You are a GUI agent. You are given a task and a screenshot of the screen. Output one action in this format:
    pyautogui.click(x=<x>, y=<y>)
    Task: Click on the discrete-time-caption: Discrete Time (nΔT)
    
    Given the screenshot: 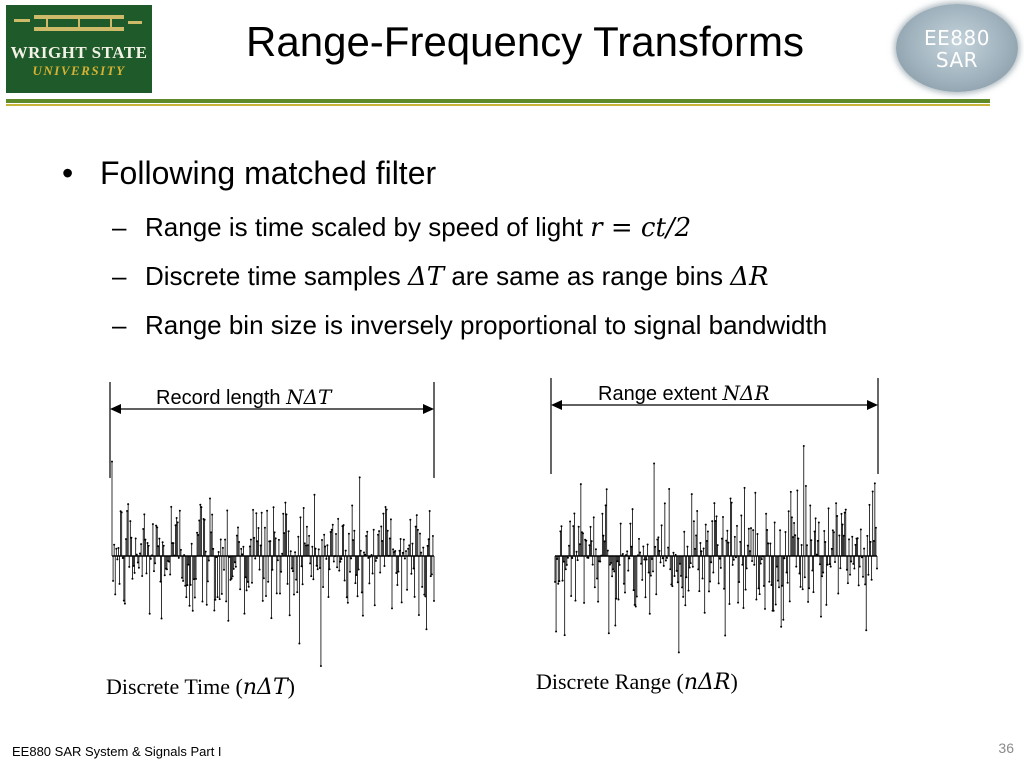 What is the action you would take?
    pyautogui.click(x=200, y=687)
    